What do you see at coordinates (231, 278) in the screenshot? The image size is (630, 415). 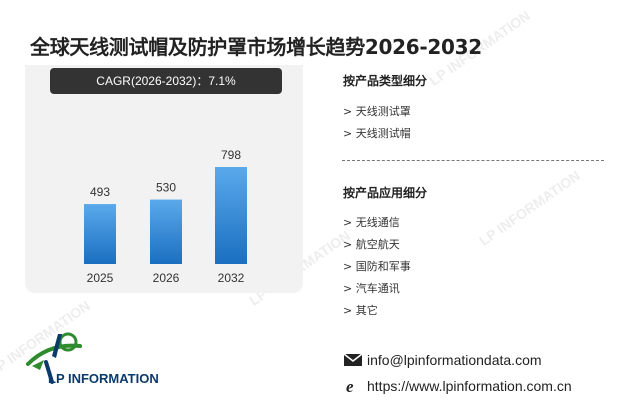 I see `category-label-2032: 2032` at bounding box center [231, 278].